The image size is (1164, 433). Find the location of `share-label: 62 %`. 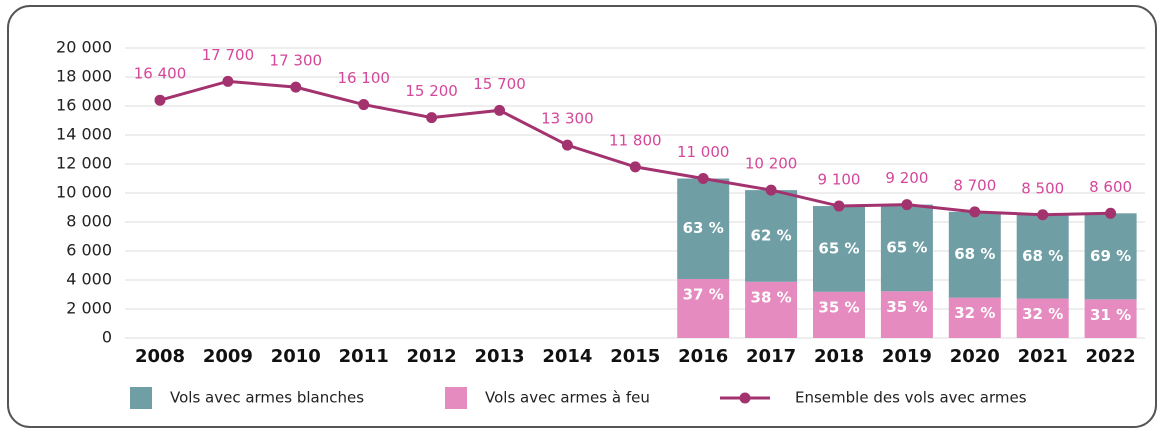

share-label: 62 % is located at coordinates (771, 235).